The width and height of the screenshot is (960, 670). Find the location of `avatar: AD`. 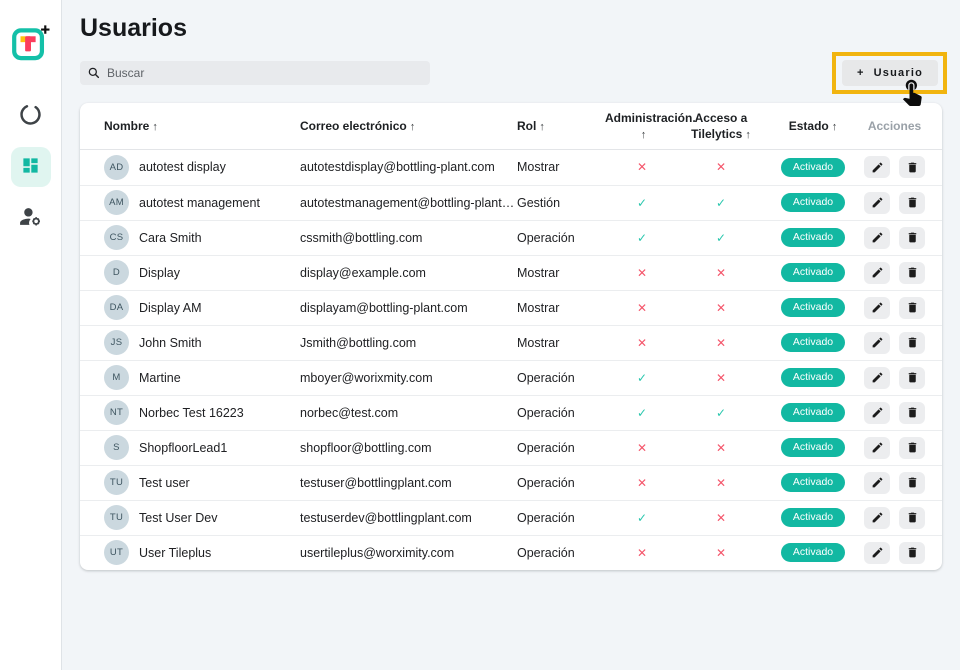

avatar: AD is located at coordinates (116, 167).